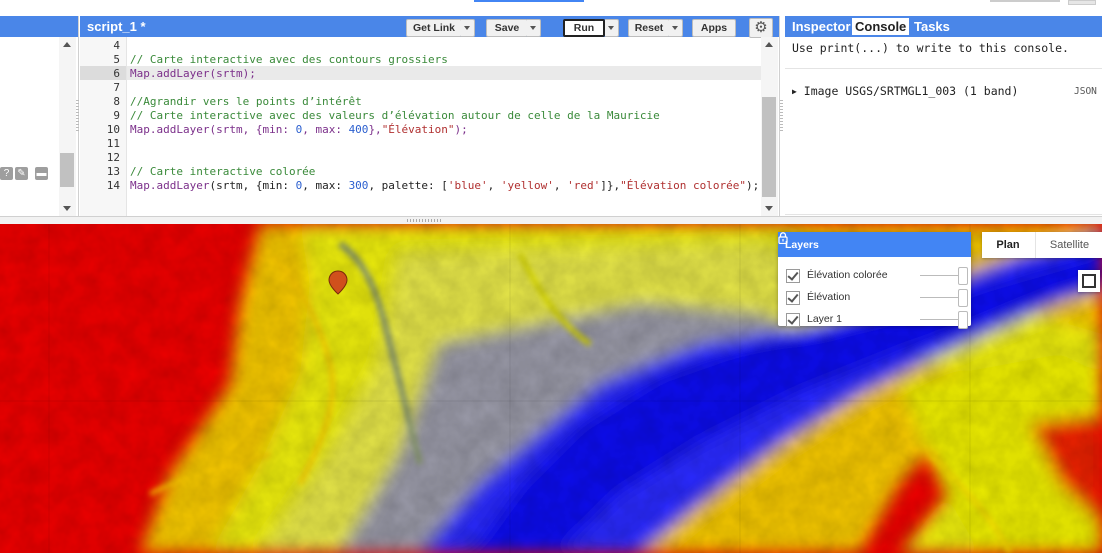  I want to click on left-scrollbar, so click(67, 126).